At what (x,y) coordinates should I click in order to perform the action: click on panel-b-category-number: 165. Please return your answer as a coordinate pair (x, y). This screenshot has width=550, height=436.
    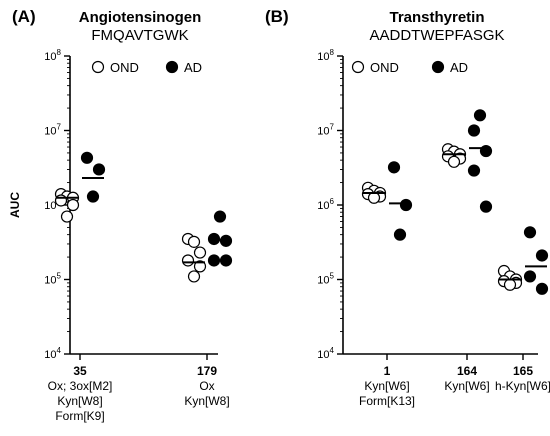
    Looking at the image, I should click on (523, 371).